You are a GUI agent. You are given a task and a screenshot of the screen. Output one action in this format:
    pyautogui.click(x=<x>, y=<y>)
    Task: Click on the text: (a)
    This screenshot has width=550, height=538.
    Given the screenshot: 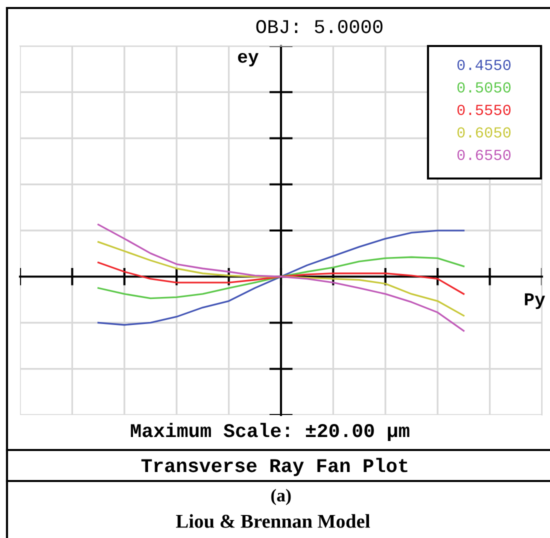 What is the action you would take?
    pyautogui.click(x=281, y=497)
    